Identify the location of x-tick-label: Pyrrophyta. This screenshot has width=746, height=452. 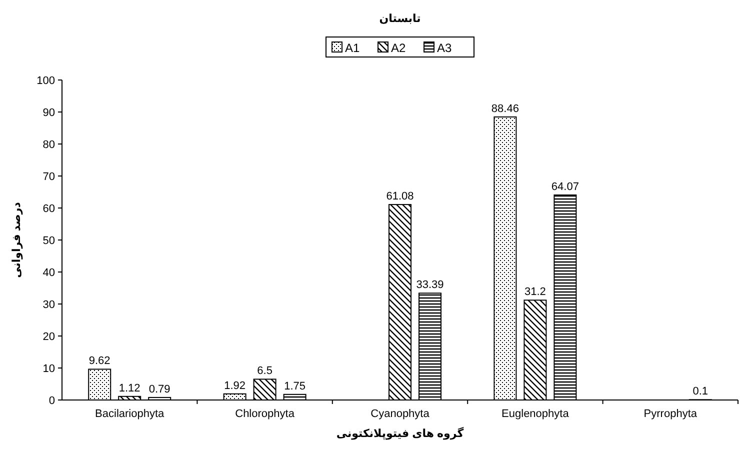
(671, 414).